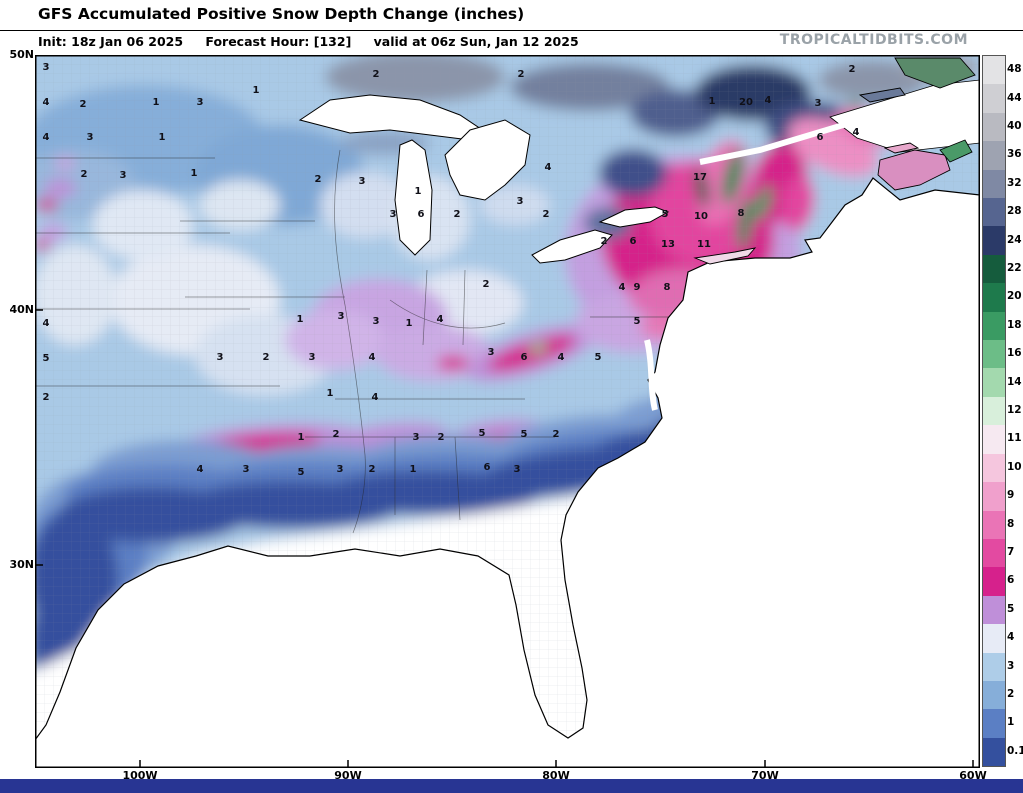 The height and width of the screenshot is (793, 1023). I want to click on long-island, so click(725, 256).